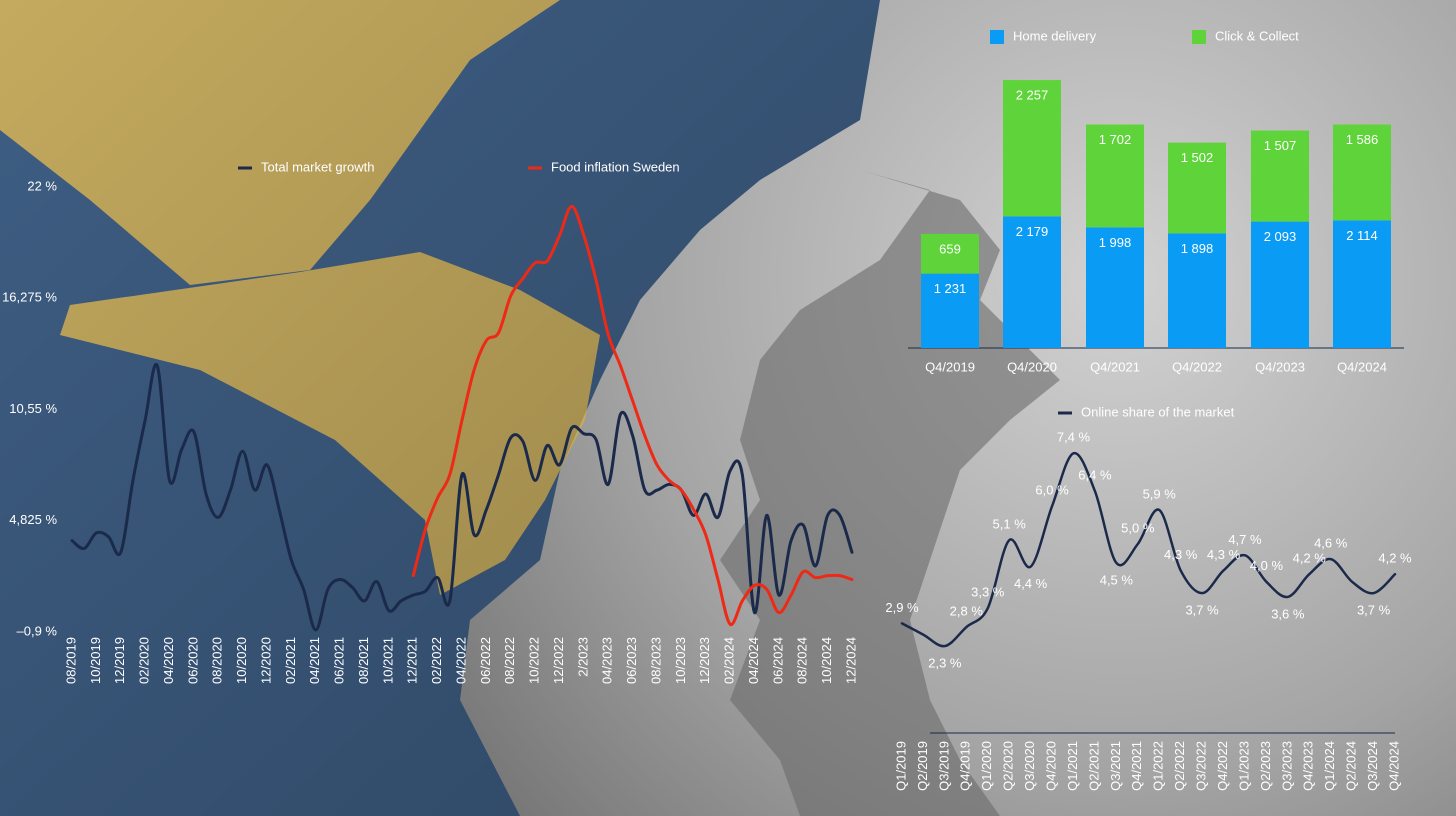 Image resolution: width=1456 pixels, height=816 pixels. I want to click on x-tick-label: 12/2022, so click(558, 660).